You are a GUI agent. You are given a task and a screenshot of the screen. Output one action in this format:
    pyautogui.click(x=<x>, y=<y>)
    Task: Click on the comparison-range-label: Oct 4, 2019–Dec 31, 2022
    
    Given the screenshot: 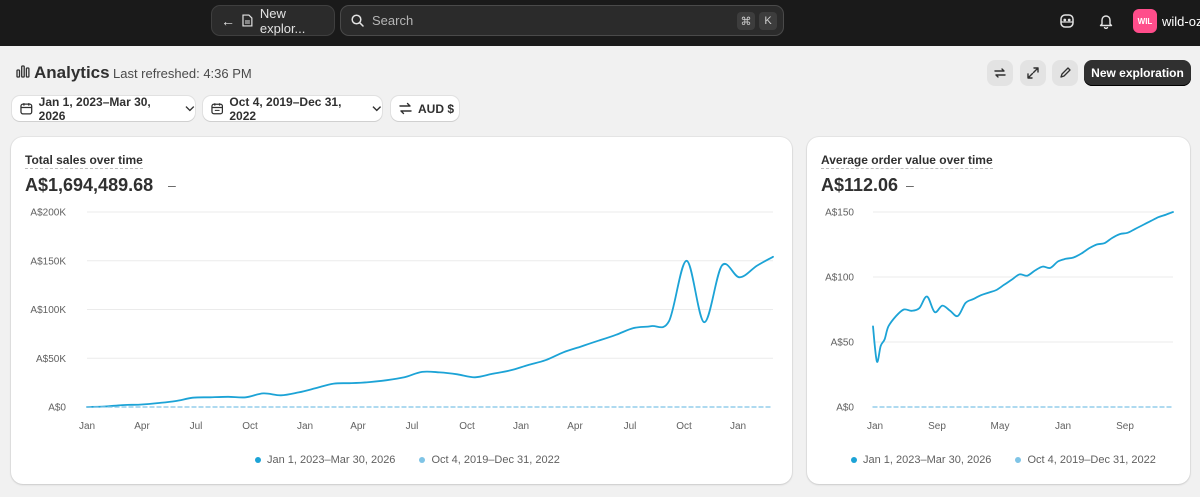 What is the action you would take?
    pyautogui.click(x=285, y=108)
    